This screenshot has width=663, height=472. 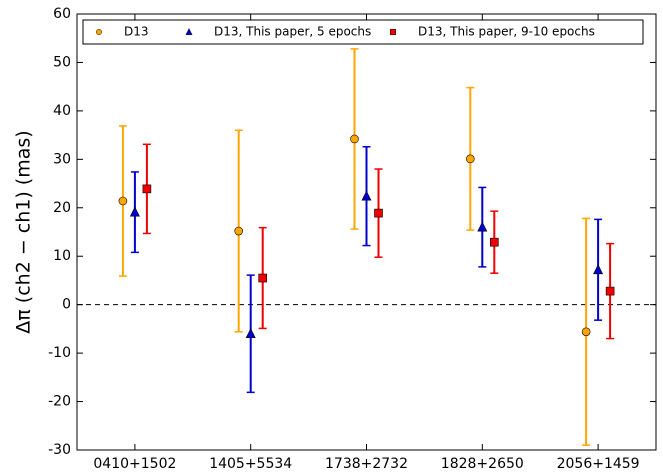 I want to click on y-tick-label: 40, so click(x=62, y=111).